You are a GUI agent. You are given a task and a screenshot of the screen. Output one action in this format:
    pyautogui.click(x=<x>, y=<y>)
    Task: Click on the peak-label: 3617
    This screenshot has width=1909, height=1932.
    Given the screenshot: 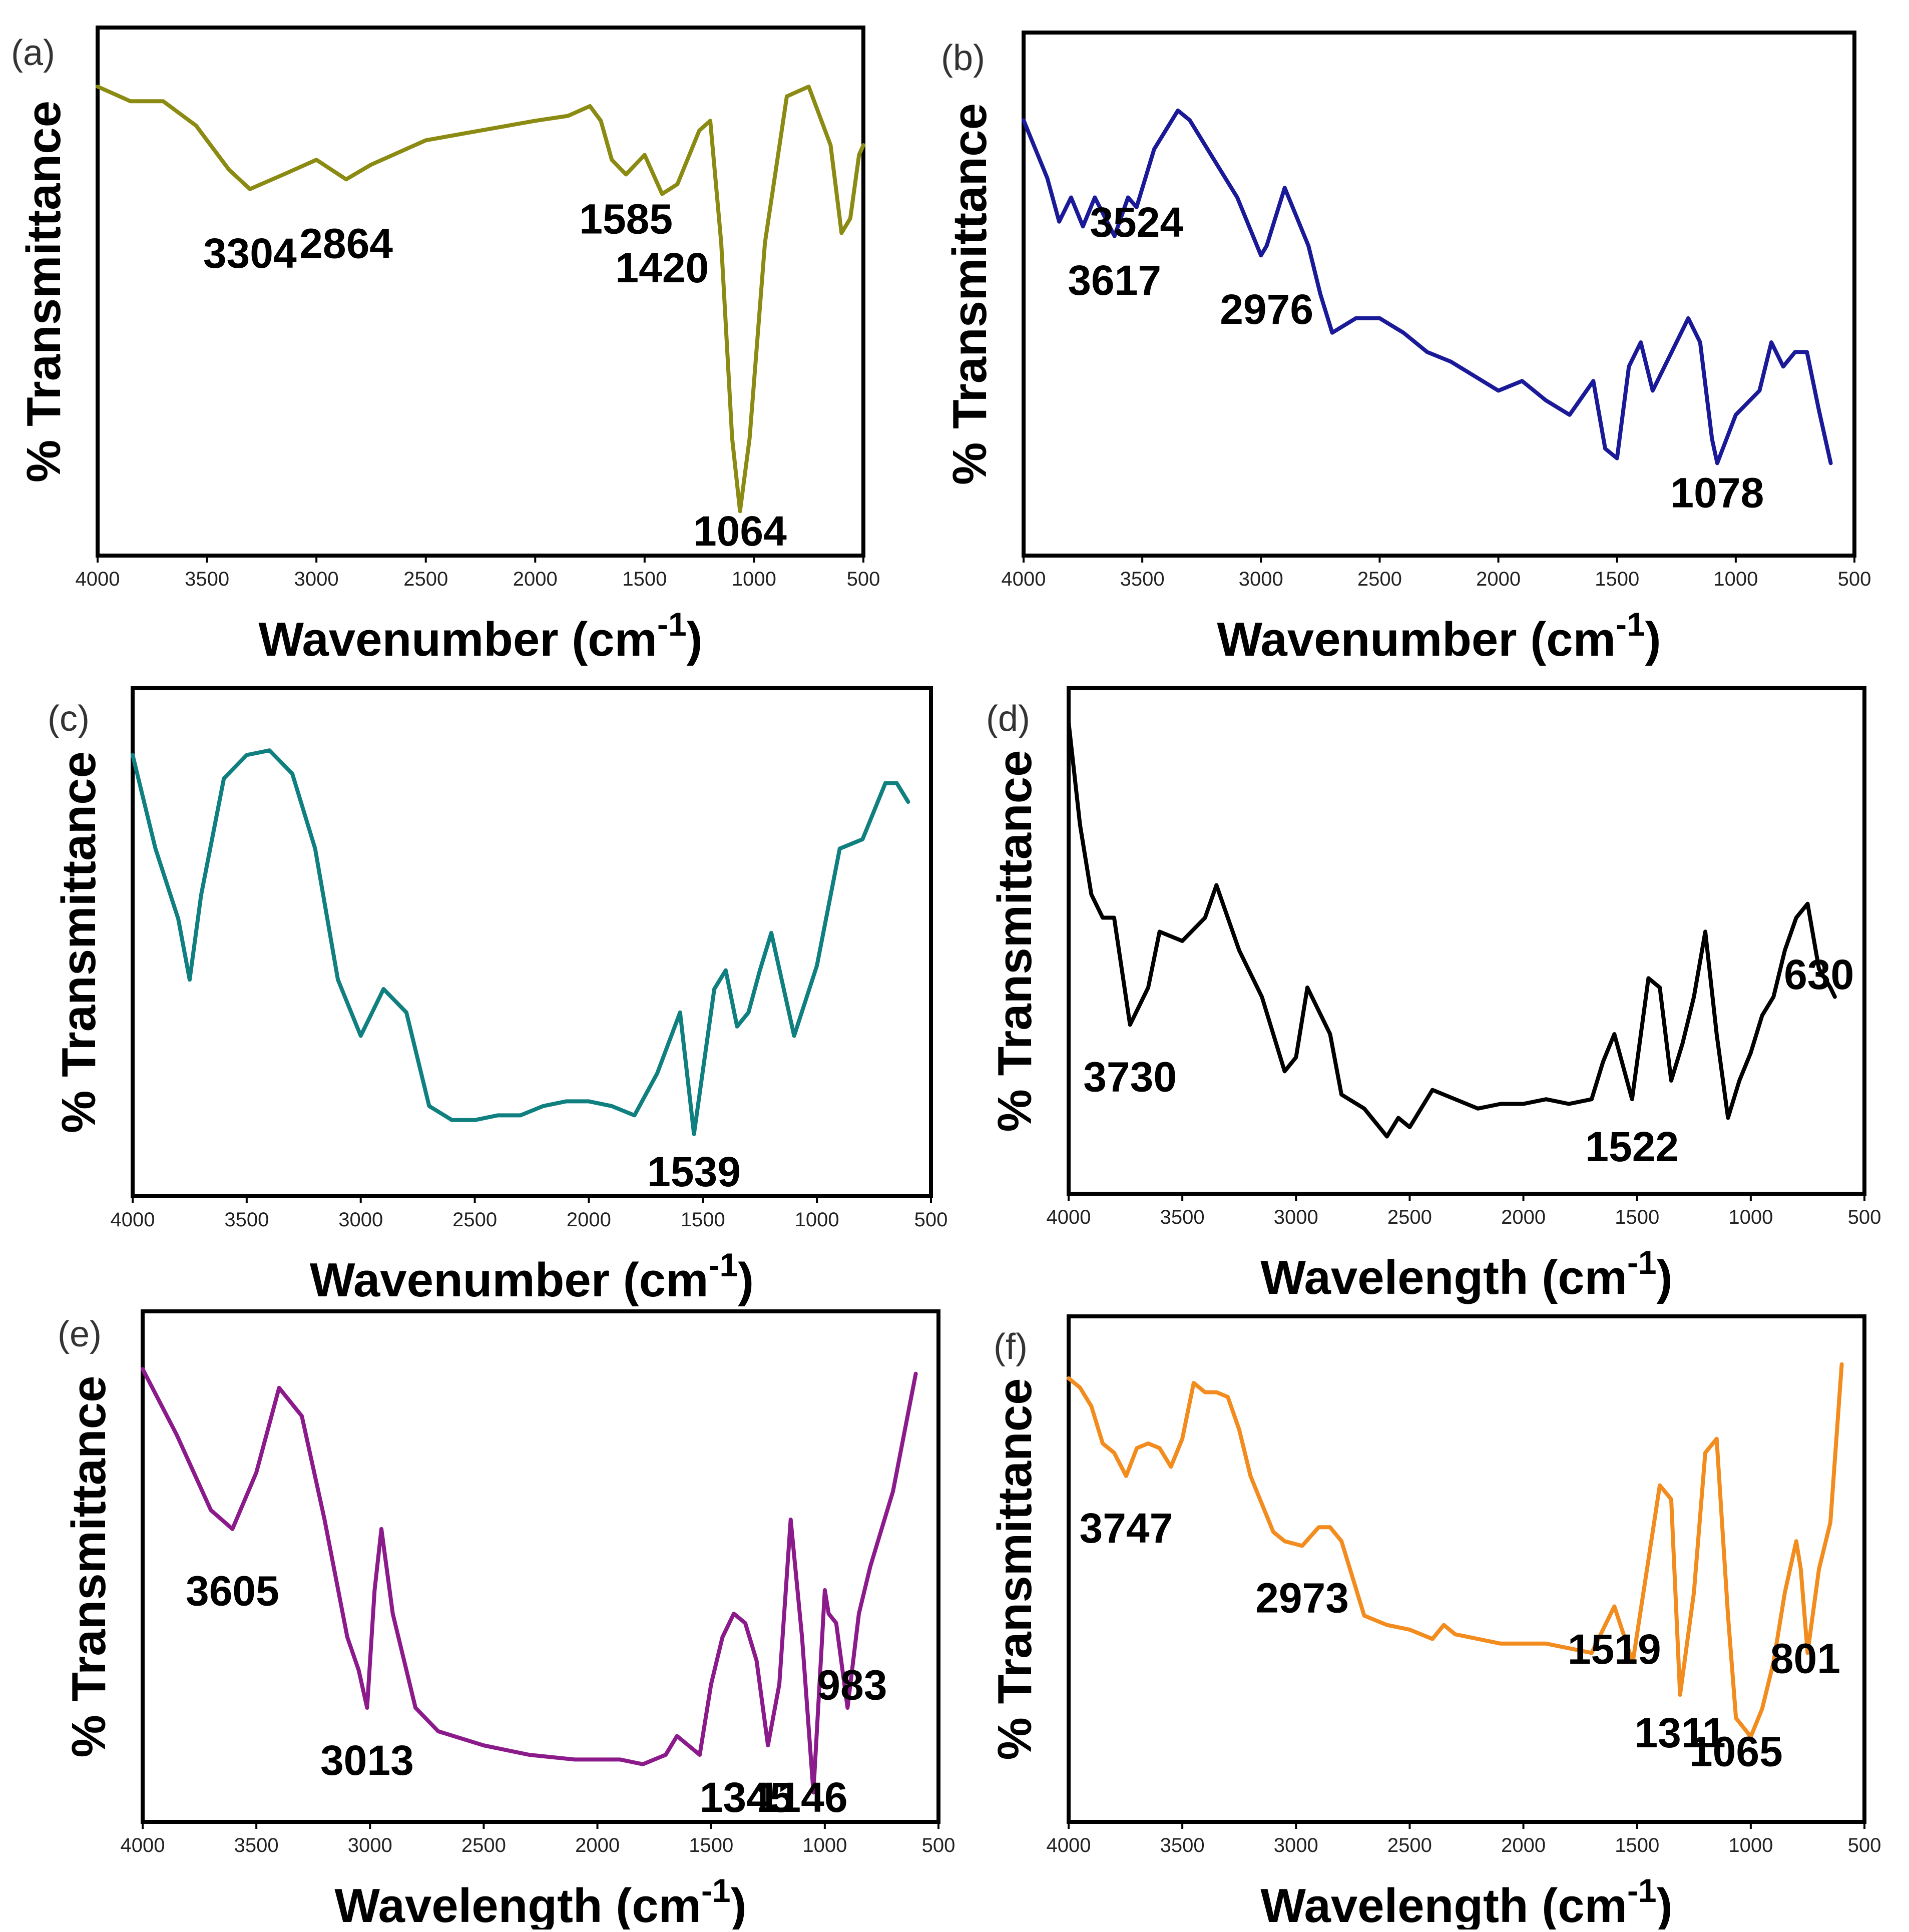 What is the action you would take?
    pyautogui.click(x=1114, y=280)
    